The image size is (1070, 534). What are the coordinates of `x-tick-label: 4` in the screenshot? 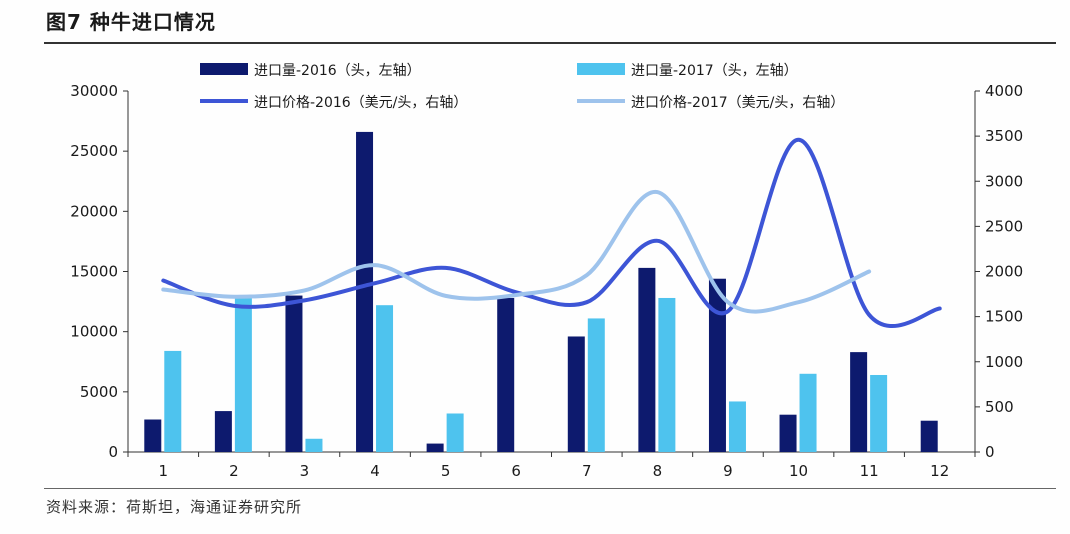 It's located at (375, 471).